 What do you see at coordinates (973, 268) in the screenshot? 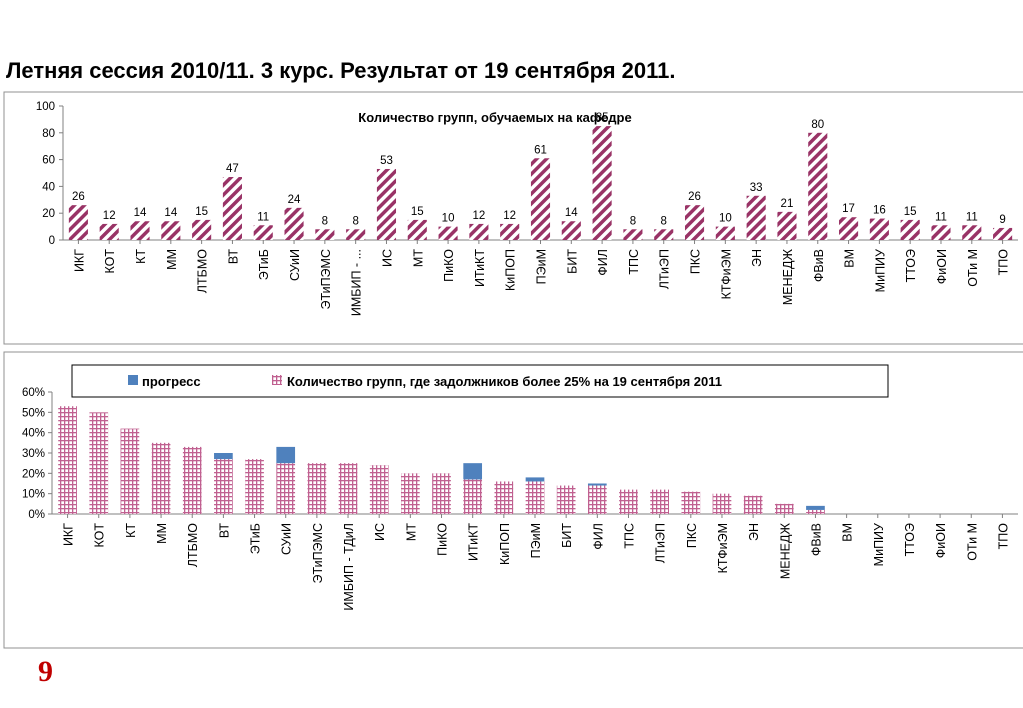
I see `top-category-label: ОТи М` at bounding box center [973, 268].